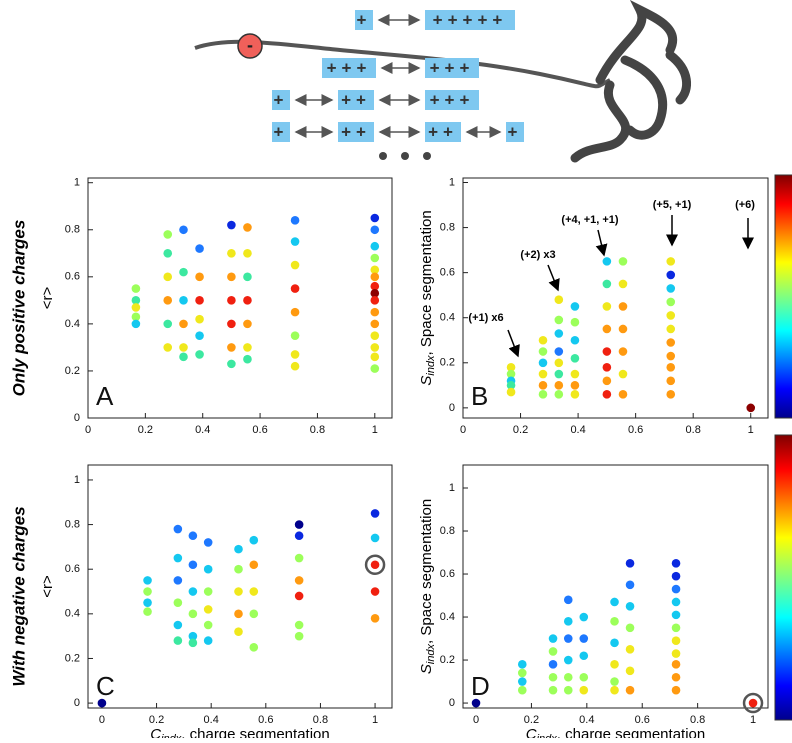 The width and height of the screenshot is (792, 743). I want to click on panel-letter: C, so click(105, 686).